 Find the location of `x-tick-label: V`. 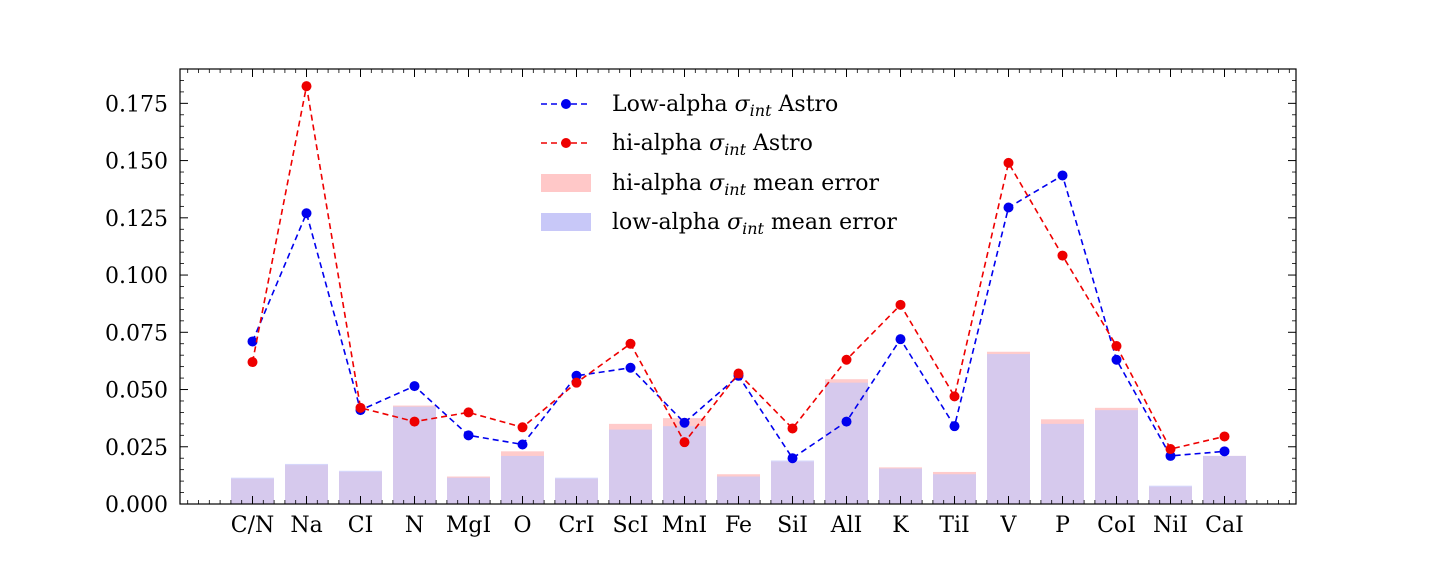

x-tick-label: V is located at coordinates (1009, 525).